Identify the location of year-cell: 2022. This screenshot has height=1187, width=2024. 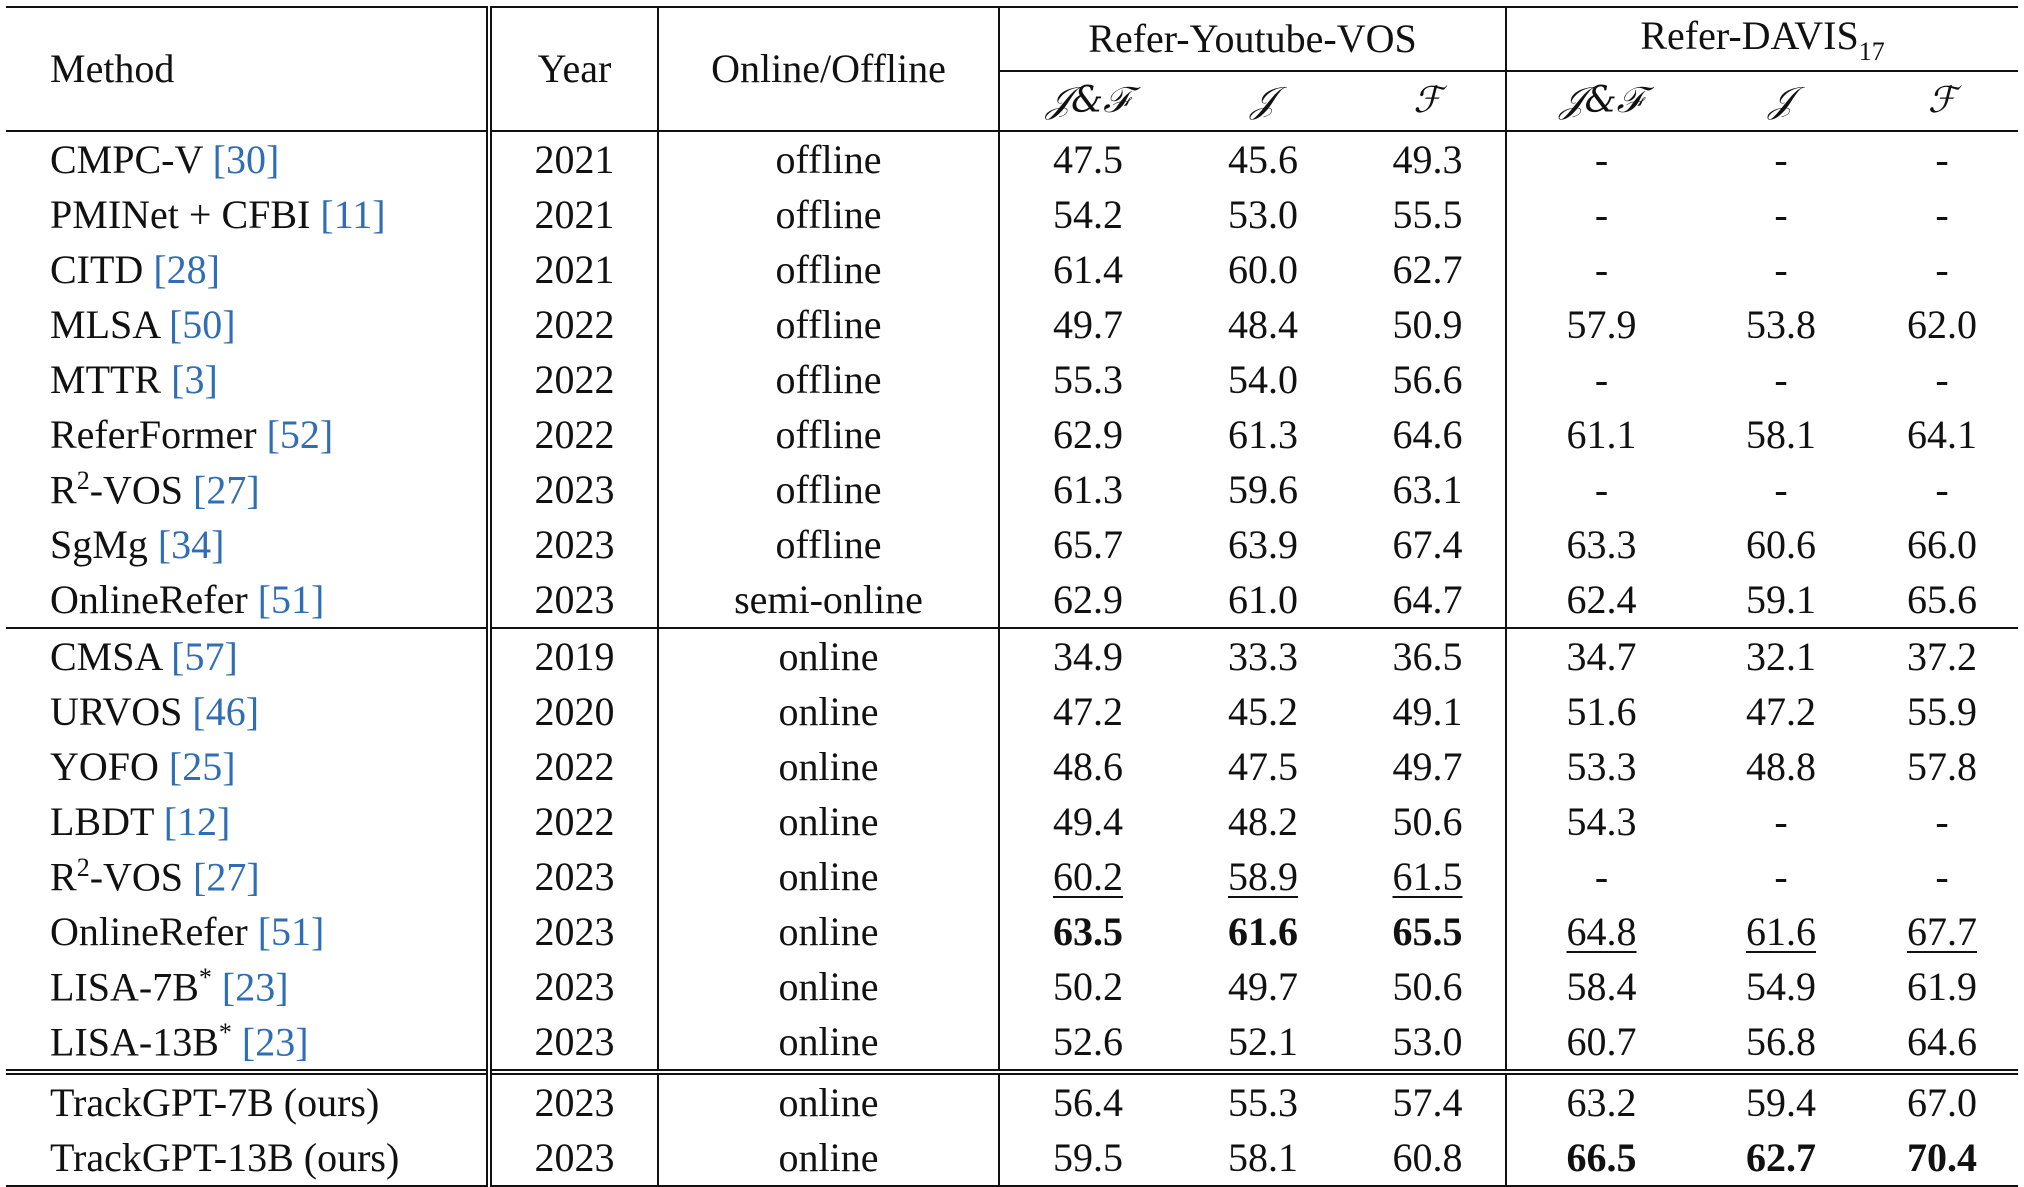
(574, 324).